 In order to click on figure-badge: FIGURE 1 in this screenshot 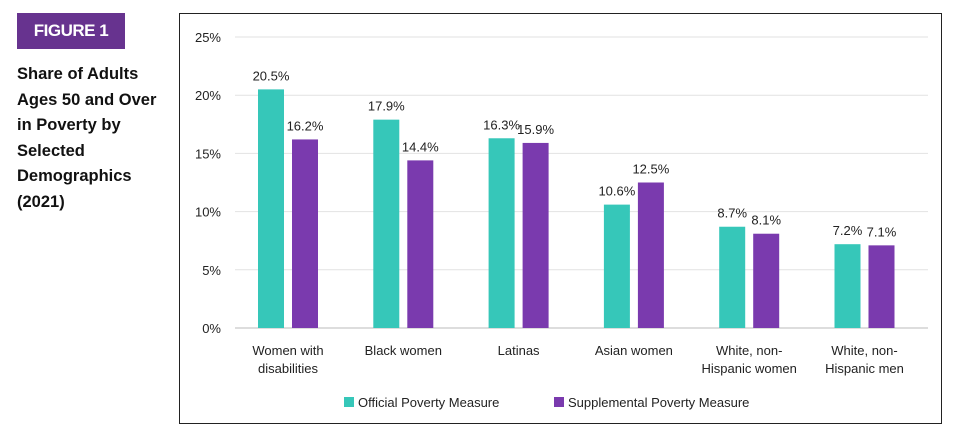, I will do `click(71, 31)`.